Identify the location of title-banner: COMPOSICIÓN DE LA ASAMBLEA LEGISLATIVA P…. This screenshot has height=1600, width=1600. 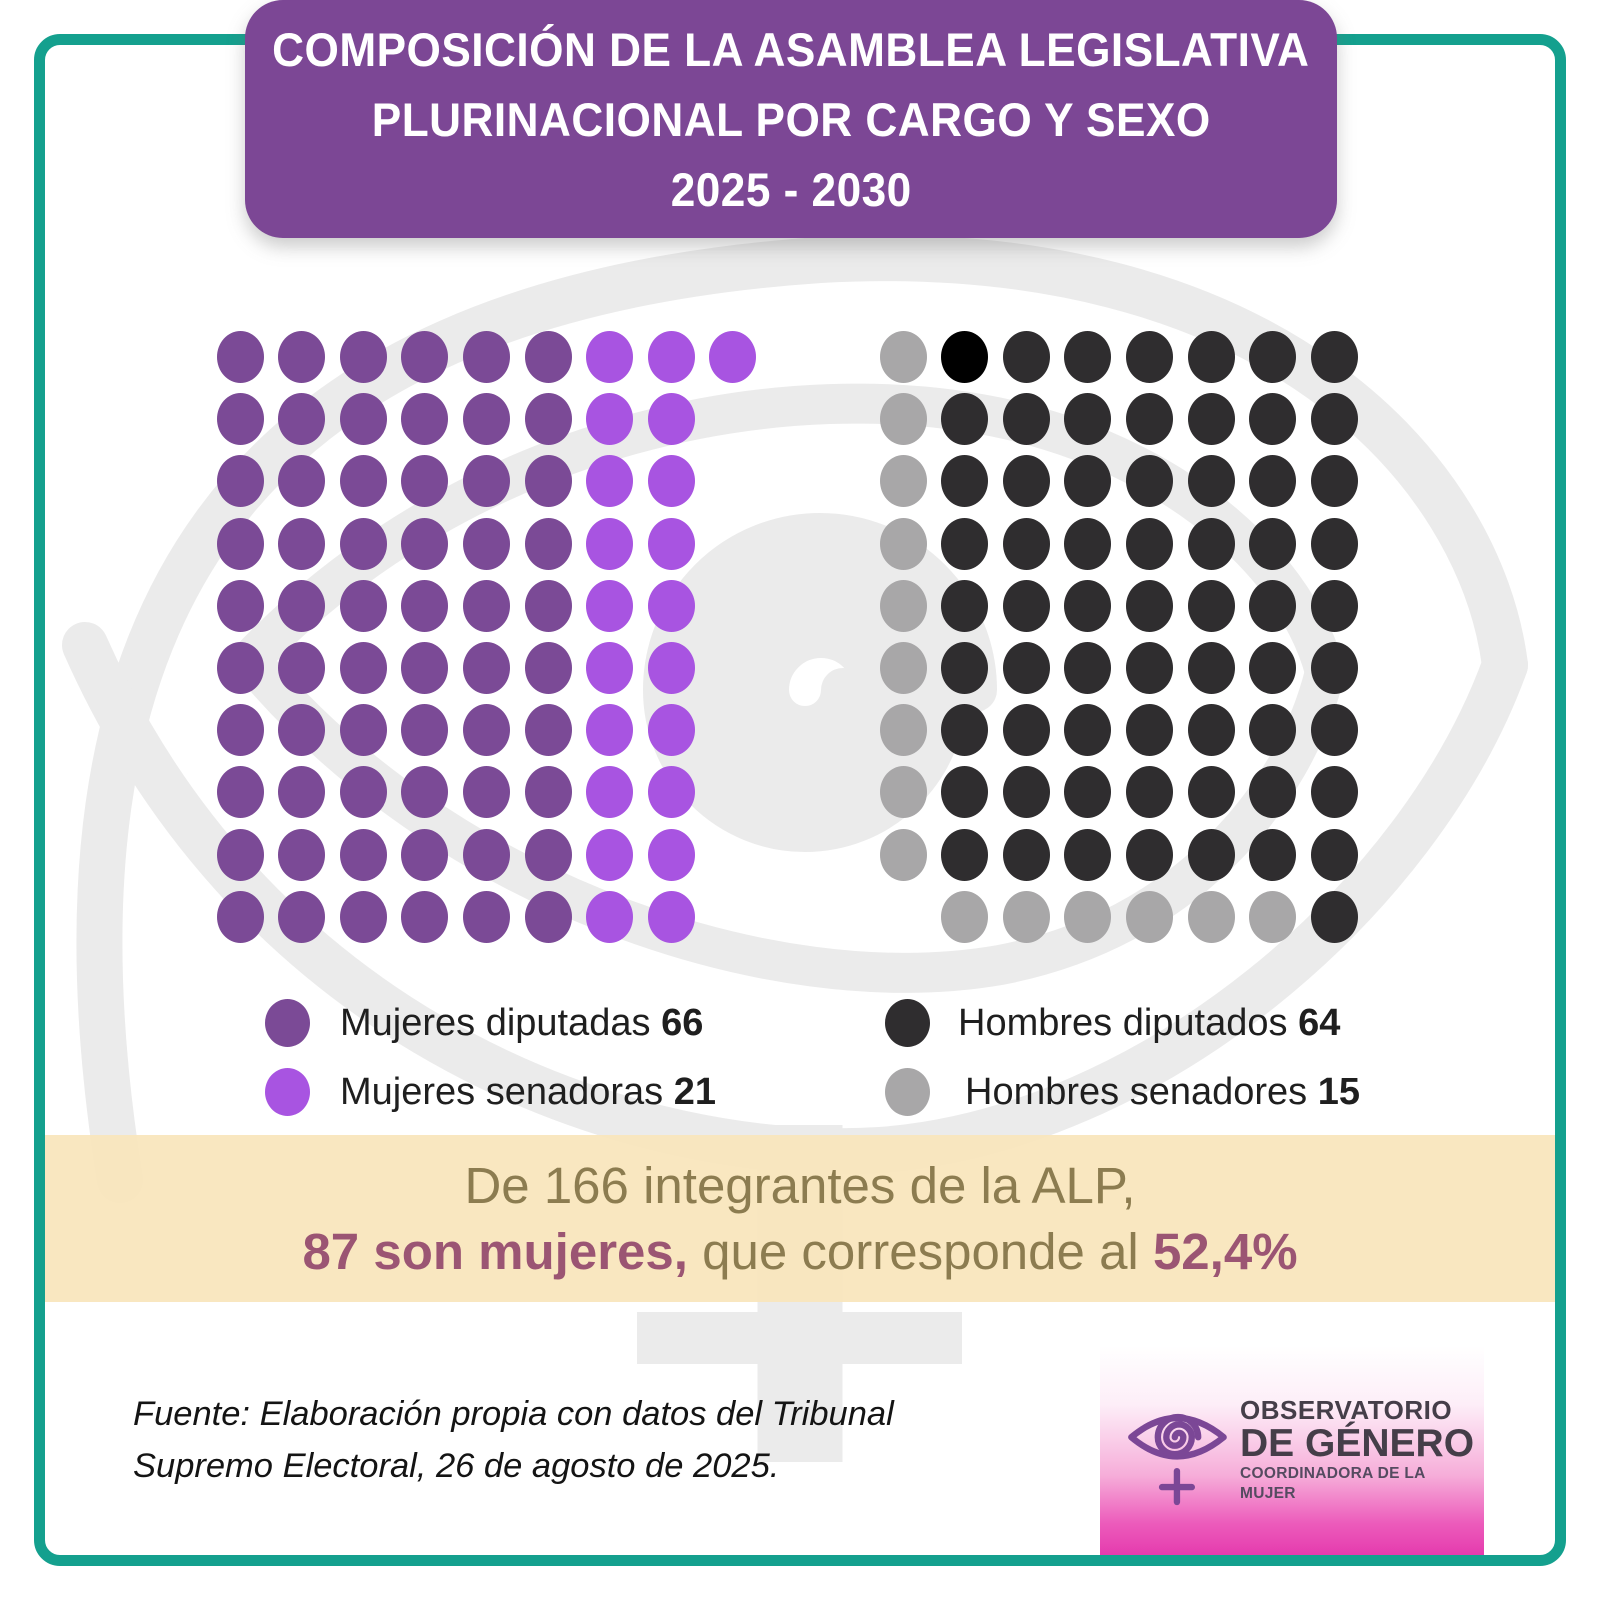
(791, 119).